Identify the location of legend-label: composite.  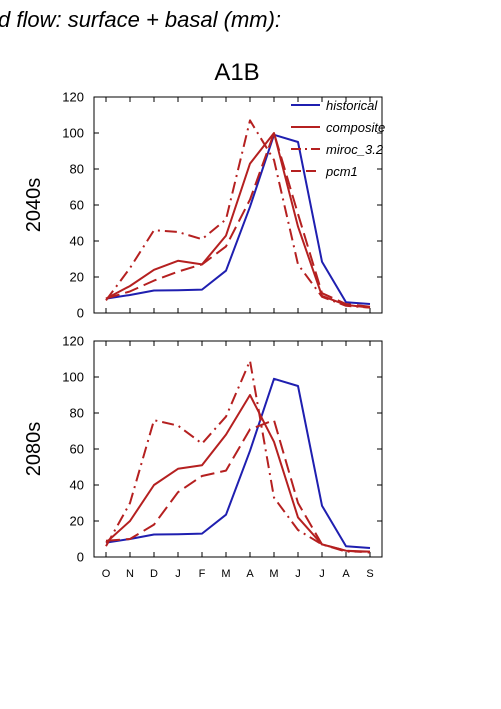
(355, 127).